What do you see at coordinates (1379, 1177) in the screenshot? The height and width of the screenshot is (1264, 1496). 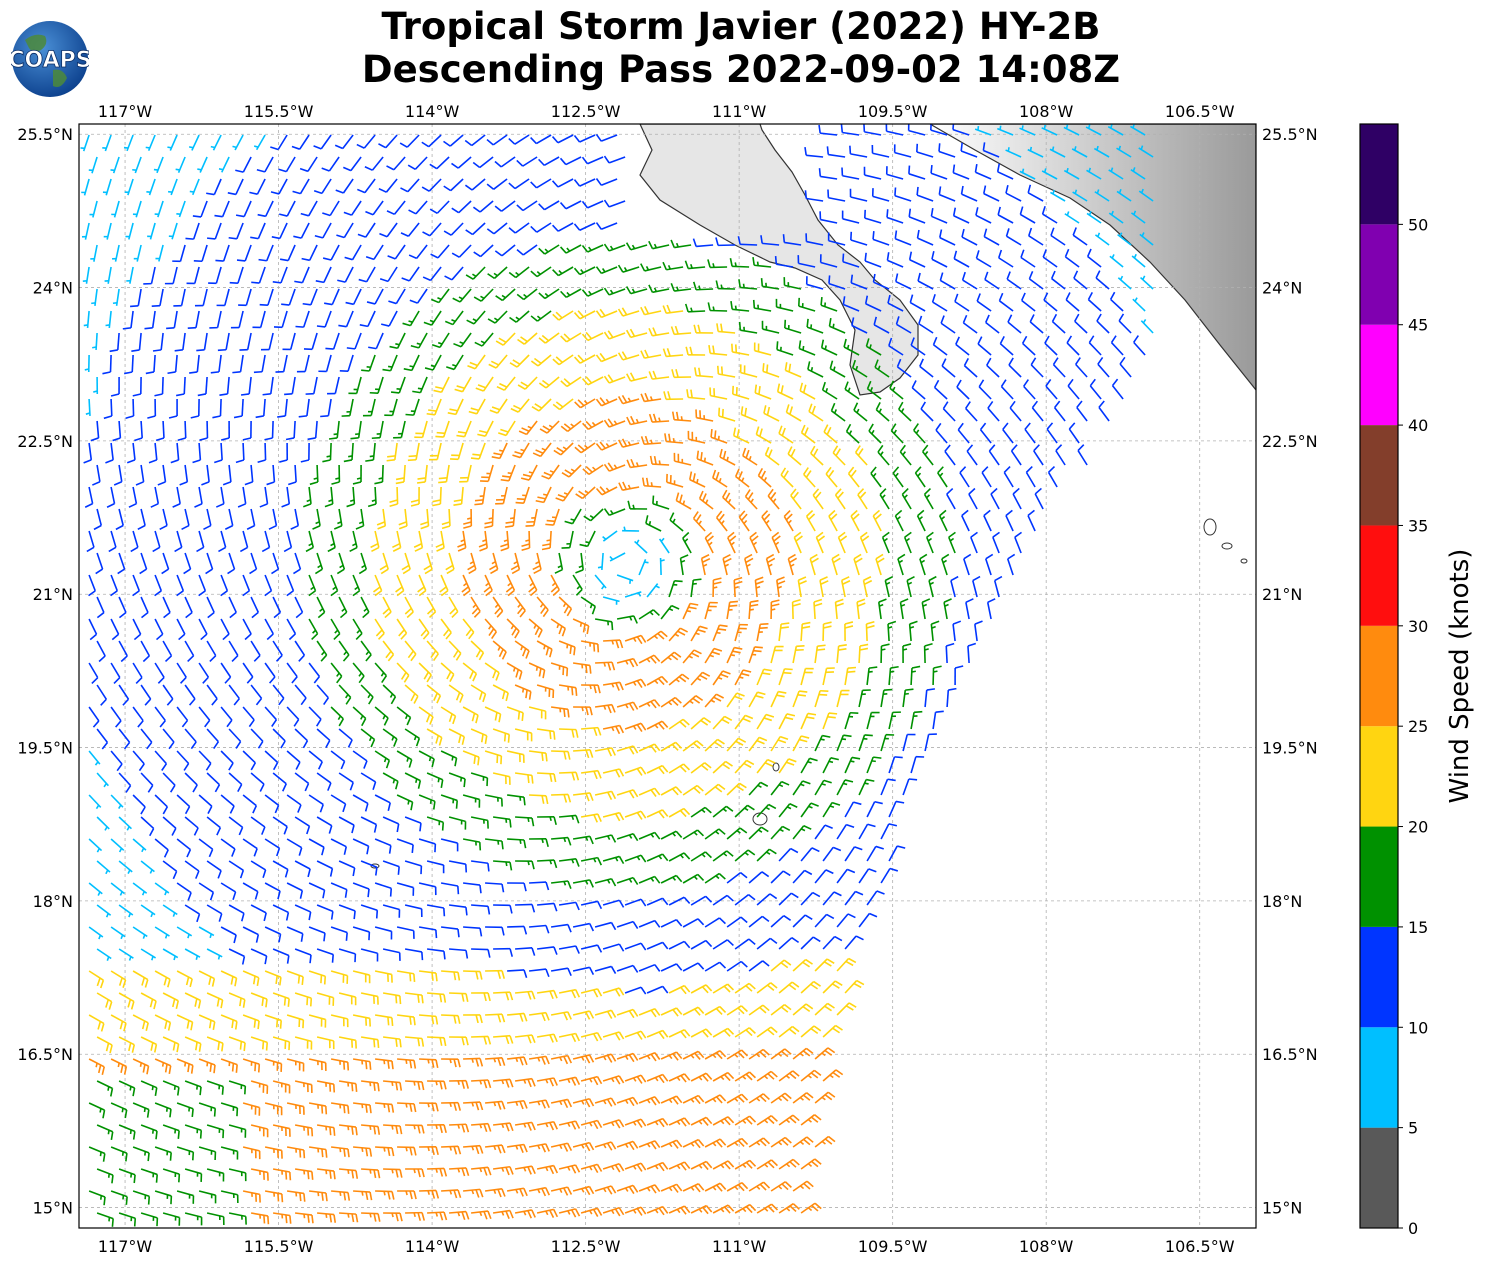 I see `colorbar-bin` at bounding box center [1379, 1177].